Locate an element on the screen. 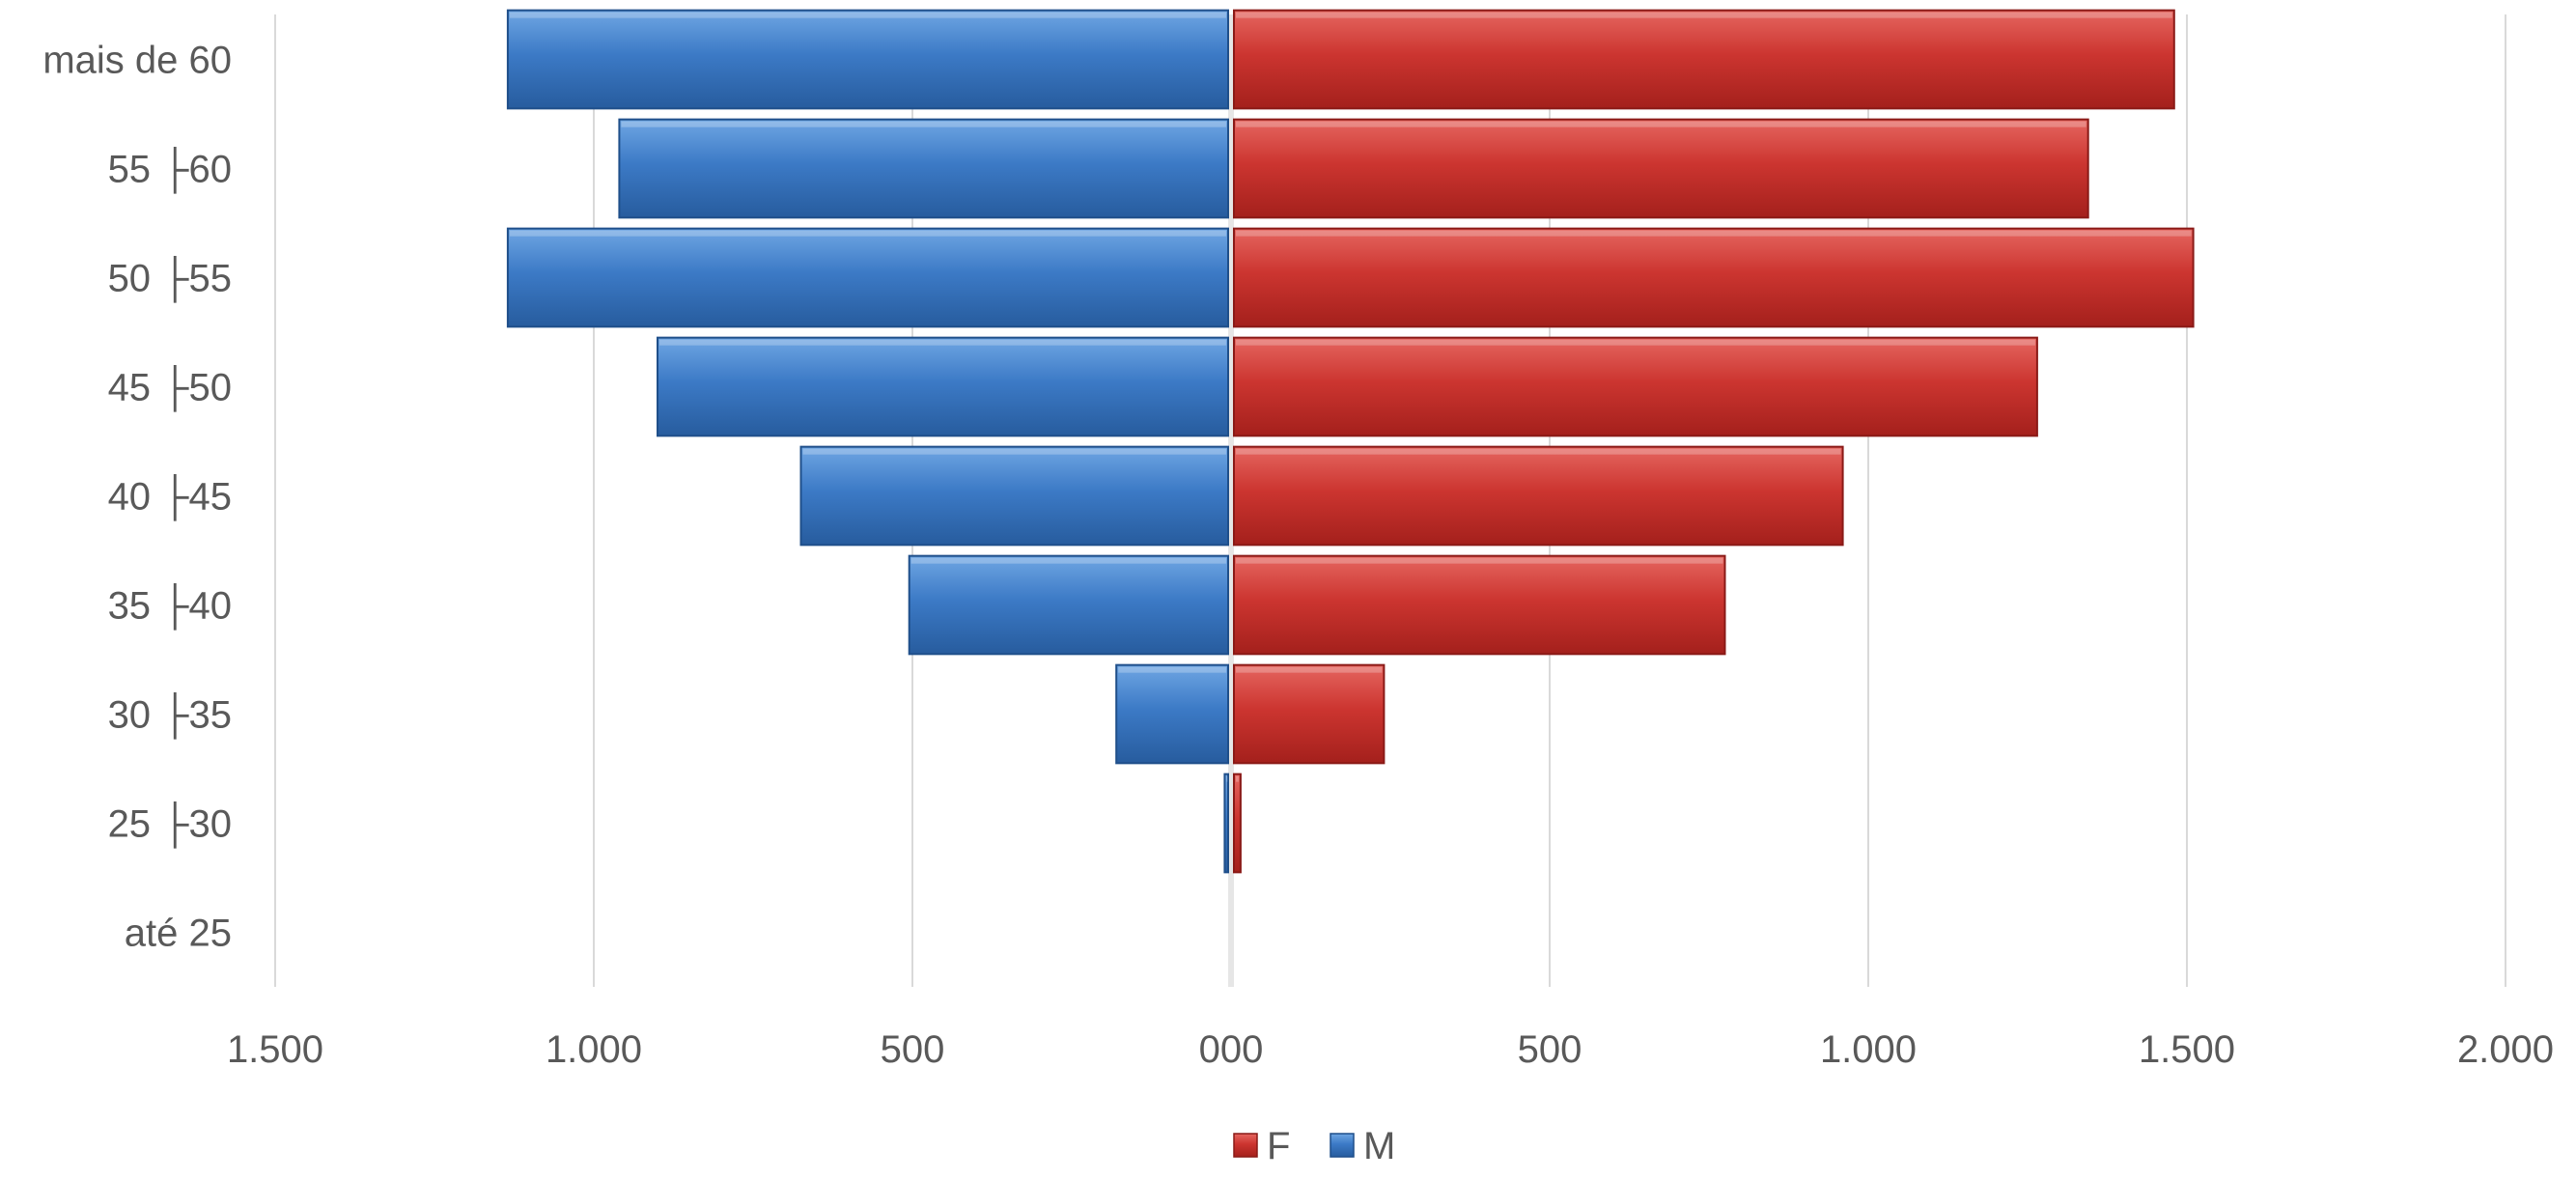  x-tick-label: 2.000 is located at coordinates (2506, 1049).